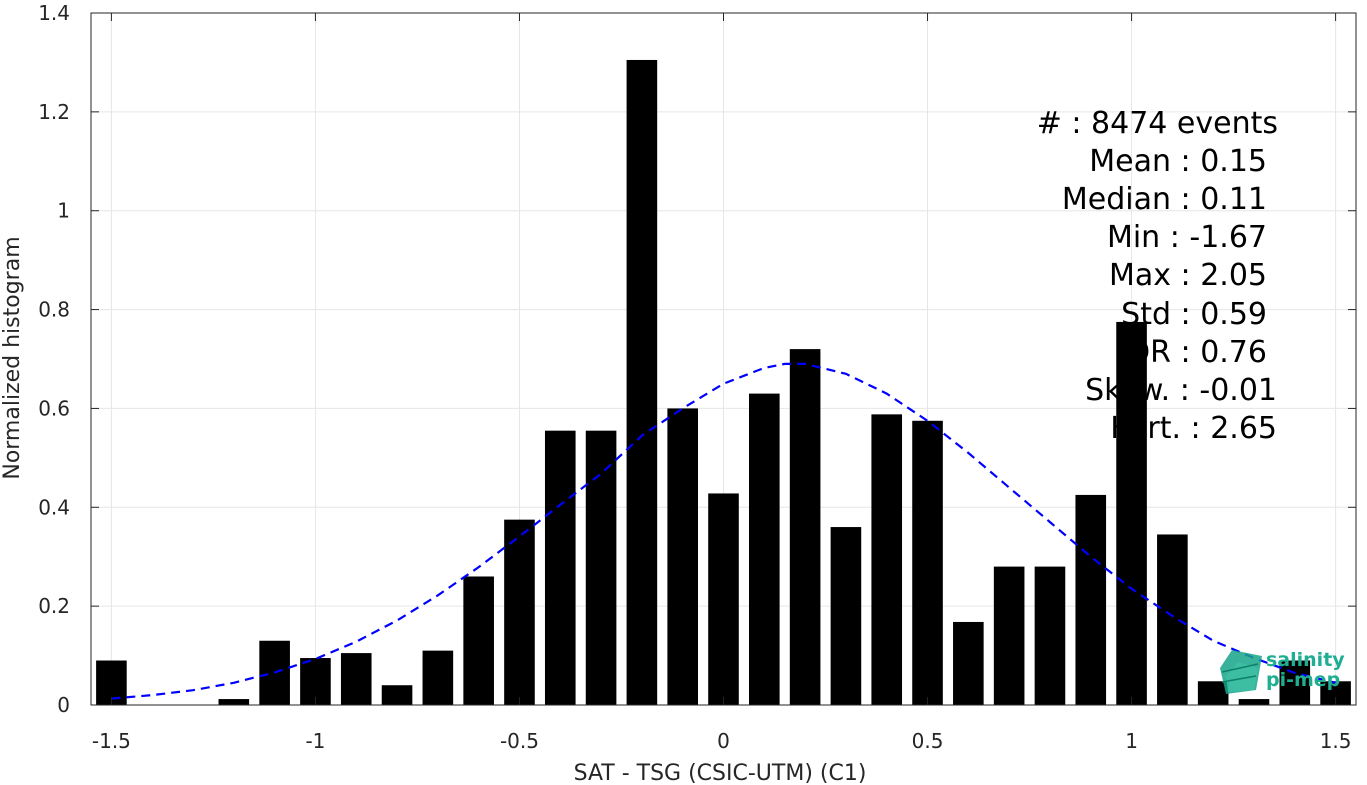 The image size is (1367, 785). I want to click on x-tick-label: -1.5, so click(111, 741).